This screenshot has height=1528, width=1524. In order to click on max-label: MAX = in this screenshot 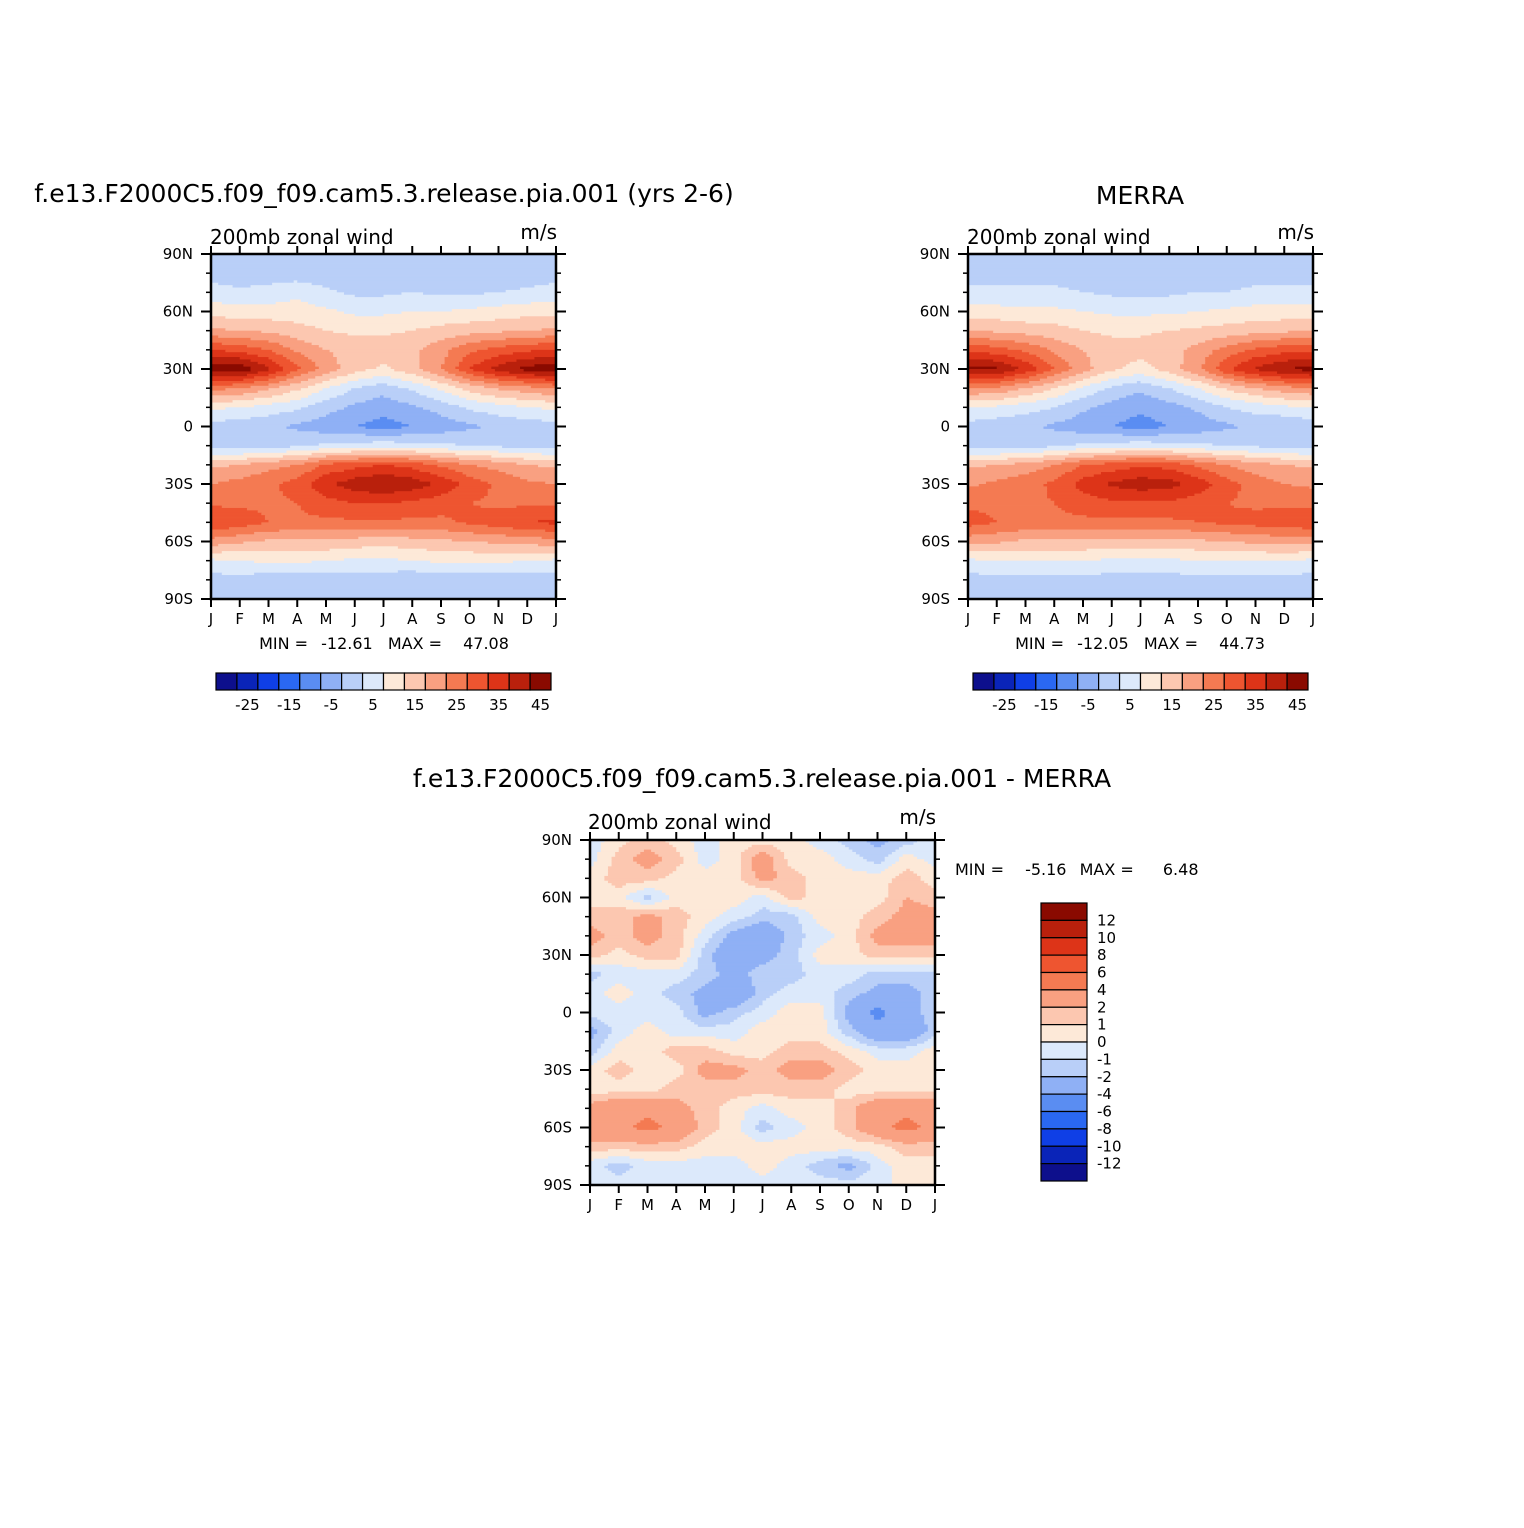, I will do `click(1171, 643)`.